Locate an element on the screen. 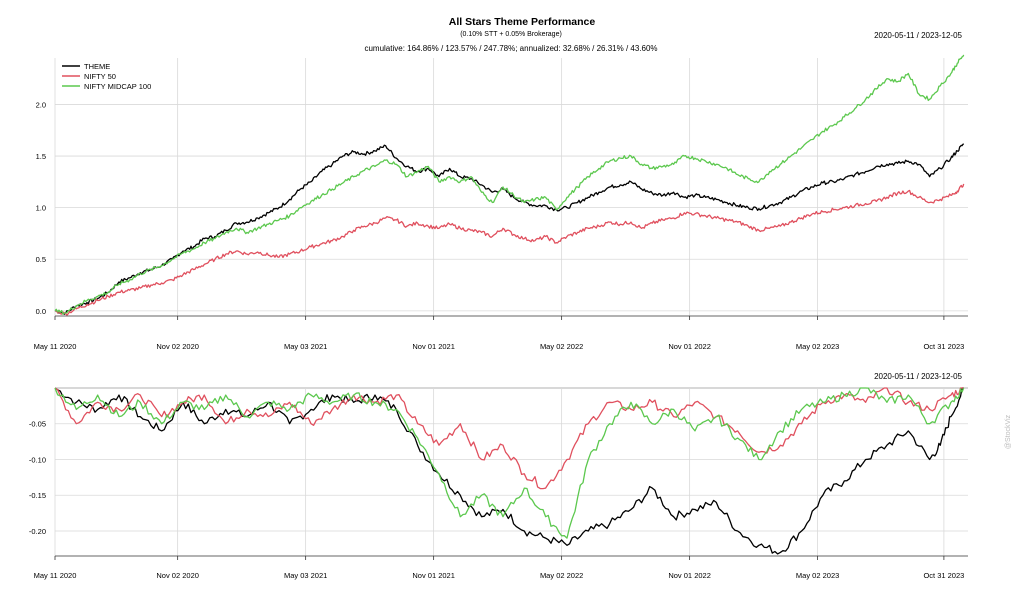 Image resolution: width=1024 pixels, height=590 pixels. drawdown-y-tick-label: -0.15 is located at coordinates (37, 495).